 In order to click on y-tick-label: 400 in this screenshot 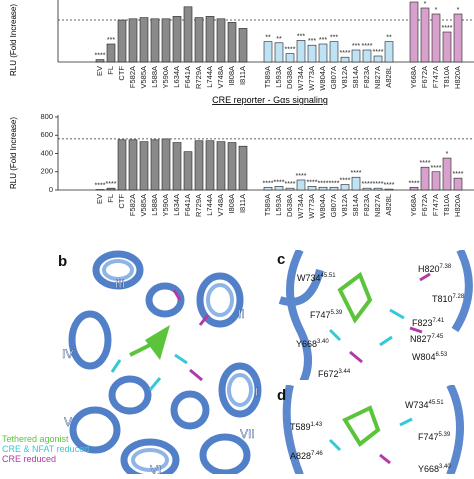, I will do `click(46, 152)`.